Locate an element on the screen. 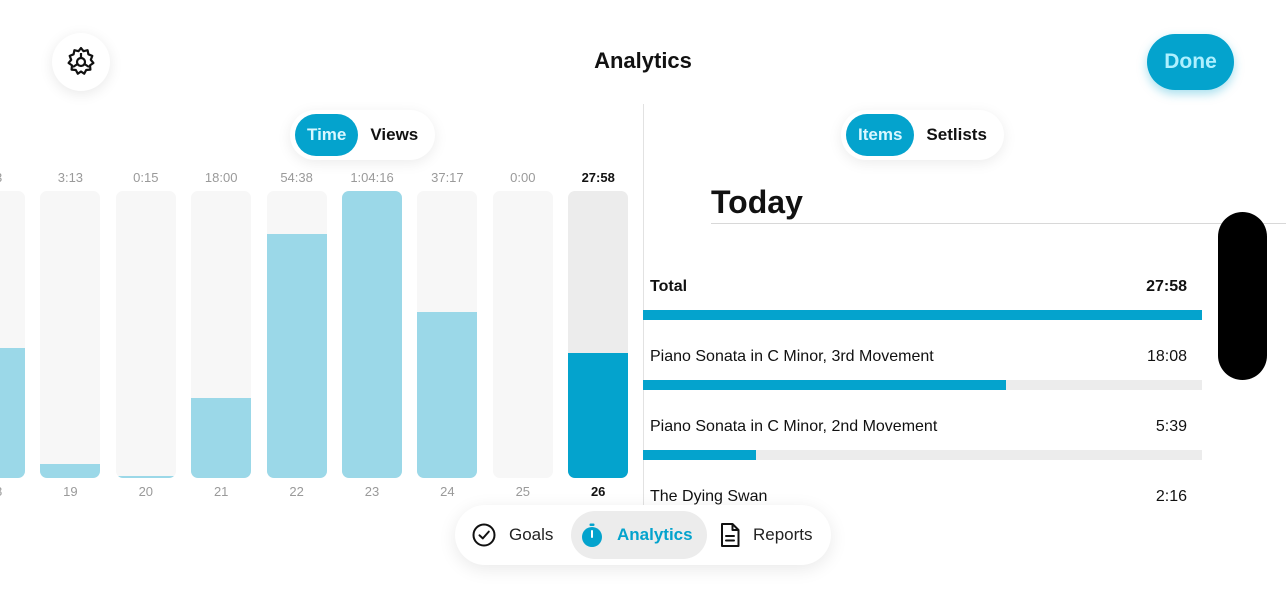 This screenshot has height=592, width=1286. chart-time-label: 0:15 is located at coordinates (146, 177).